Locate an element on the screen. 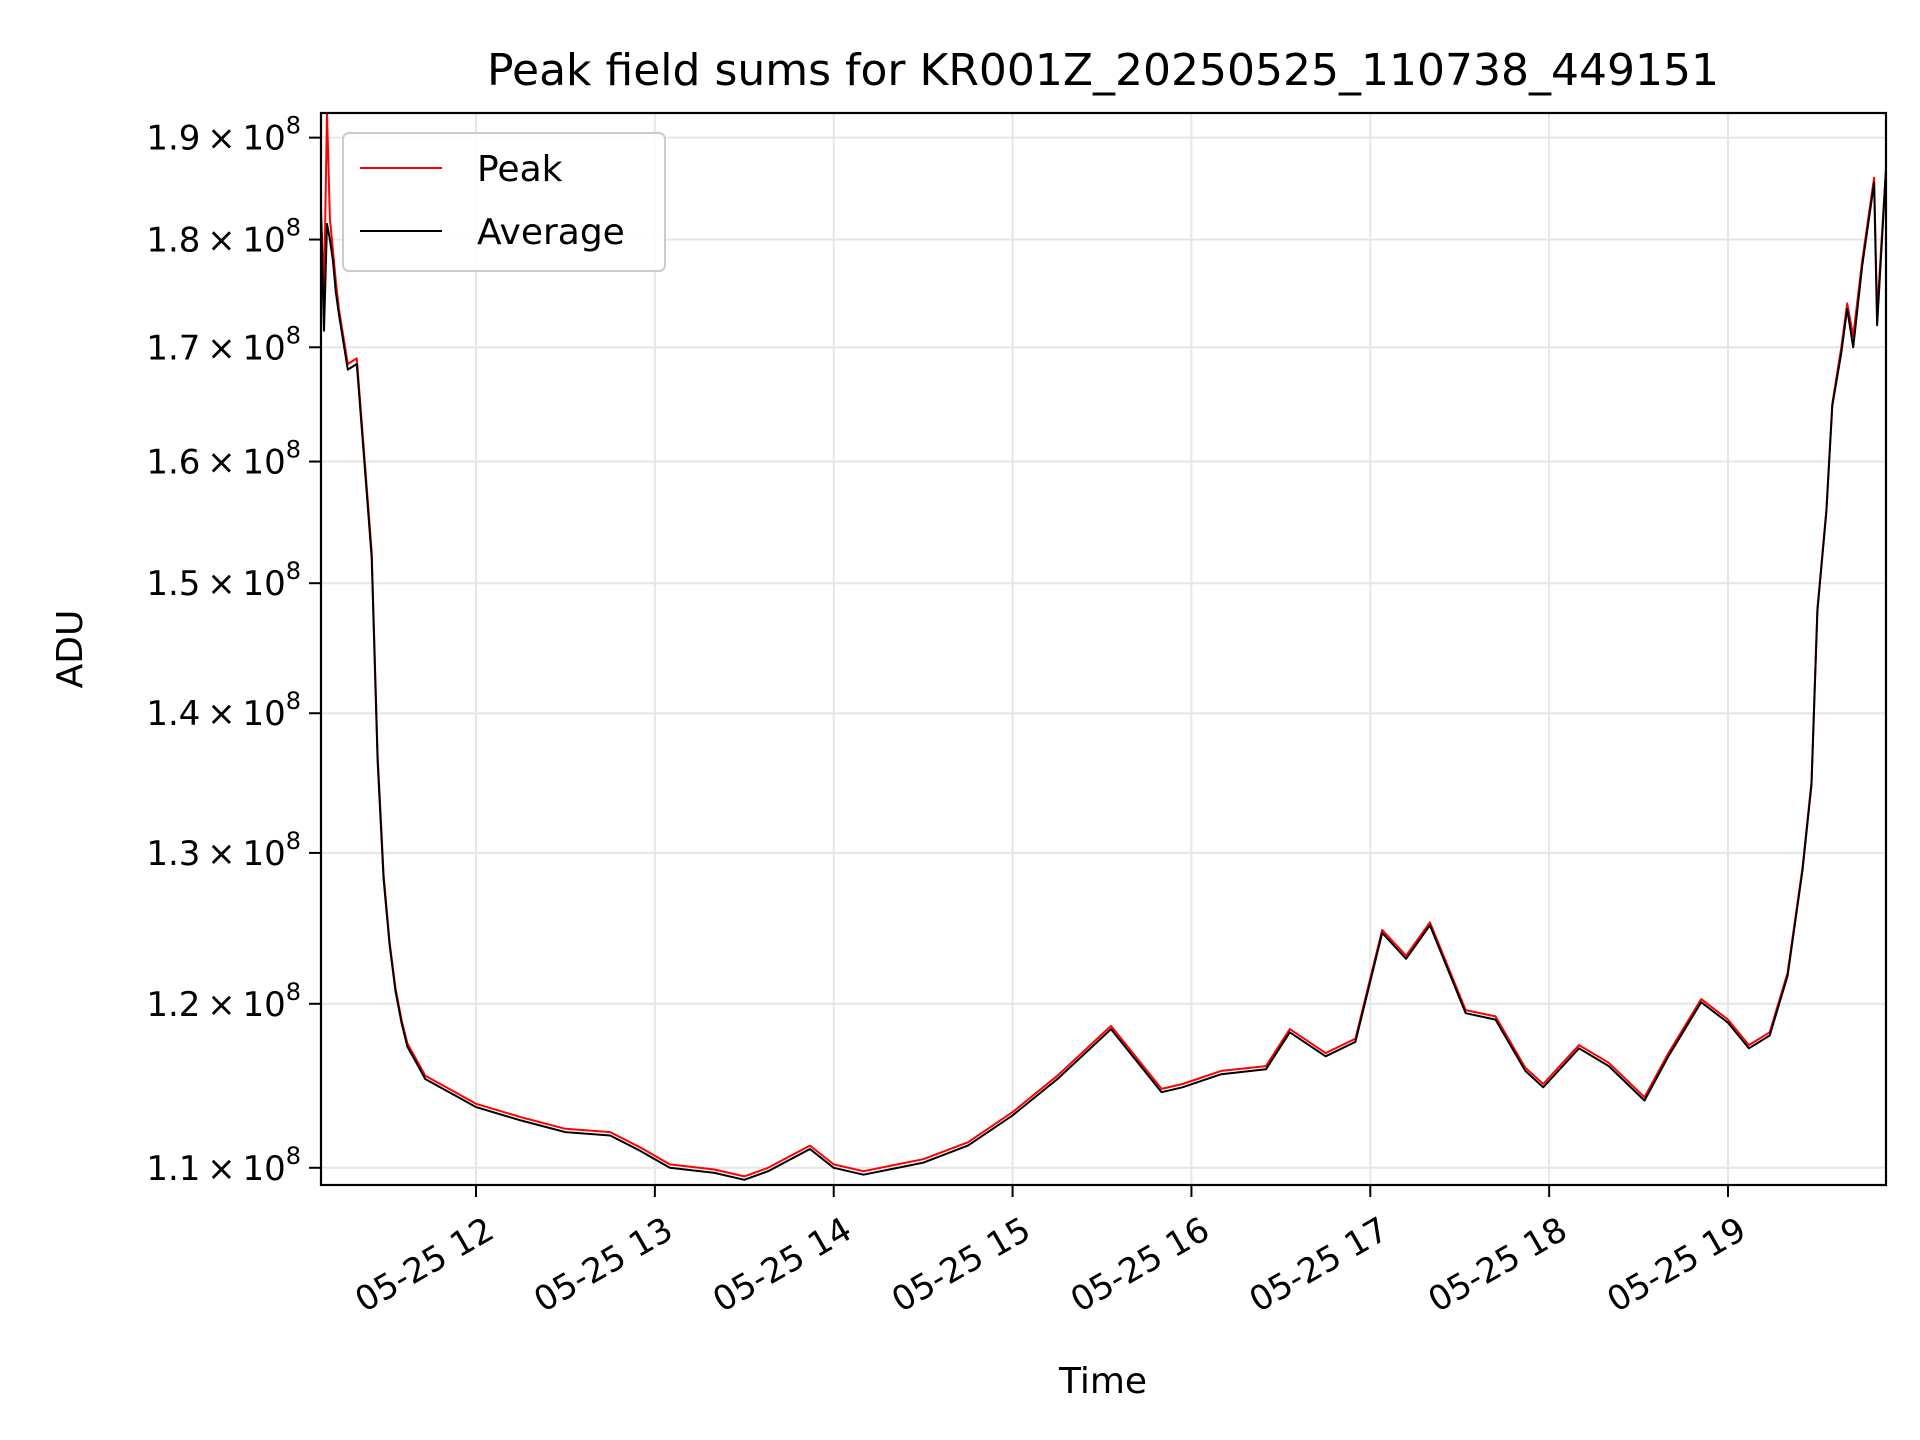 The height and width of the screenshot is (1440, 1920). y-tick-label: 1.9 × 10⁸ is located at coordinates (223, 135).